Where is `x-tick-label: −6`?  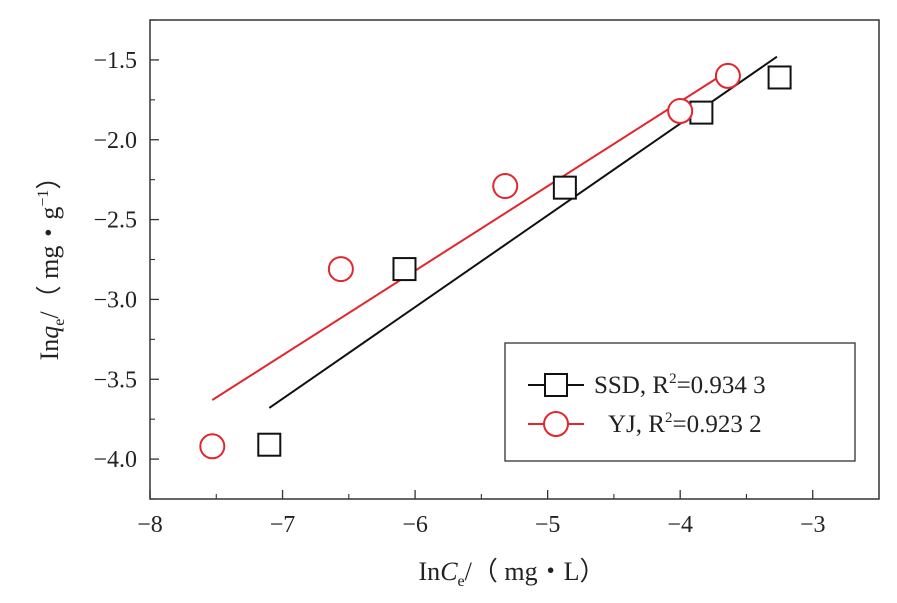 x-tick-label: −6 is located at coordinates (415, 525).